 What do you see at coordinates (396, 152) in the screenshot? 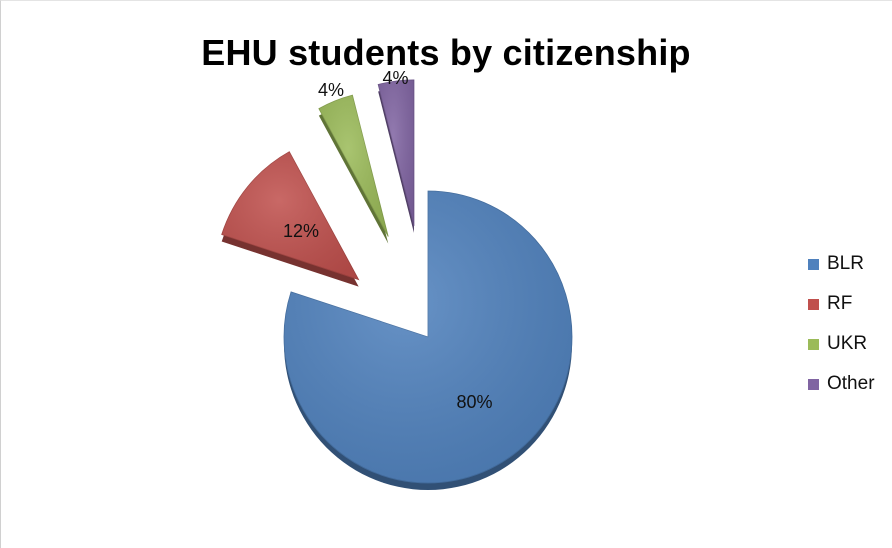
I see `pie-slice-shade-other` at bounding box center [396, 152].